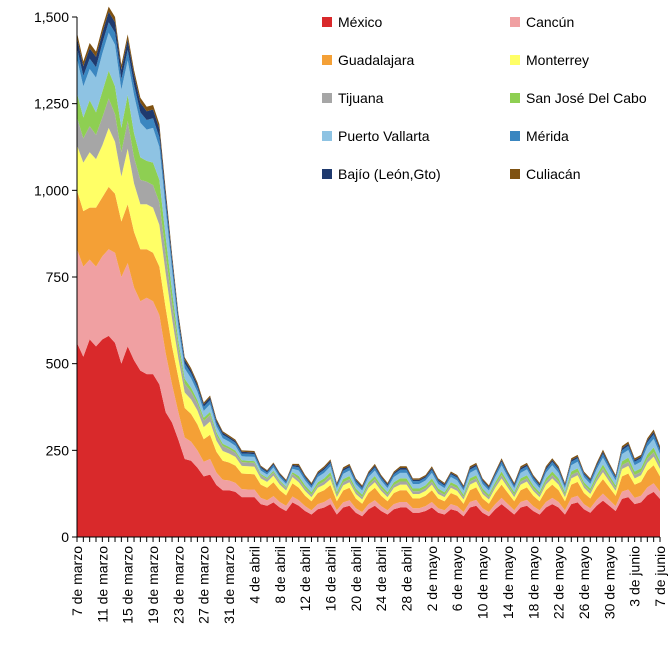 Image resolution: width=671 pixels, height=654 pixels. What do you see at coordinates (457, 579) in the screenshot?
I see `x-tick-label: 6 de mayo` at bounding box center [457, 579].